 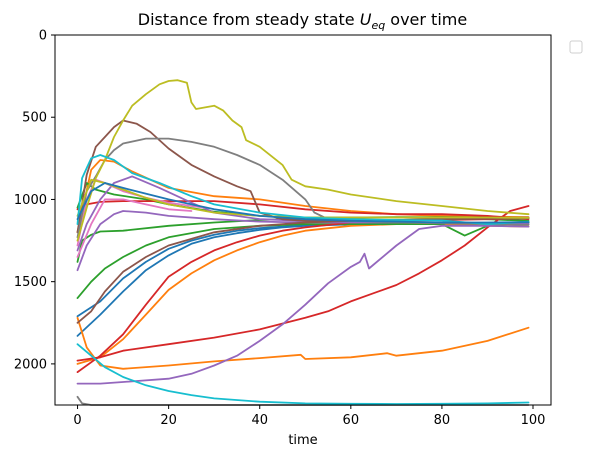 What do you see at coordinates (34, 118) in the screenshot?
I see `y-tick-label: 500` at bounding box center [34, 118].